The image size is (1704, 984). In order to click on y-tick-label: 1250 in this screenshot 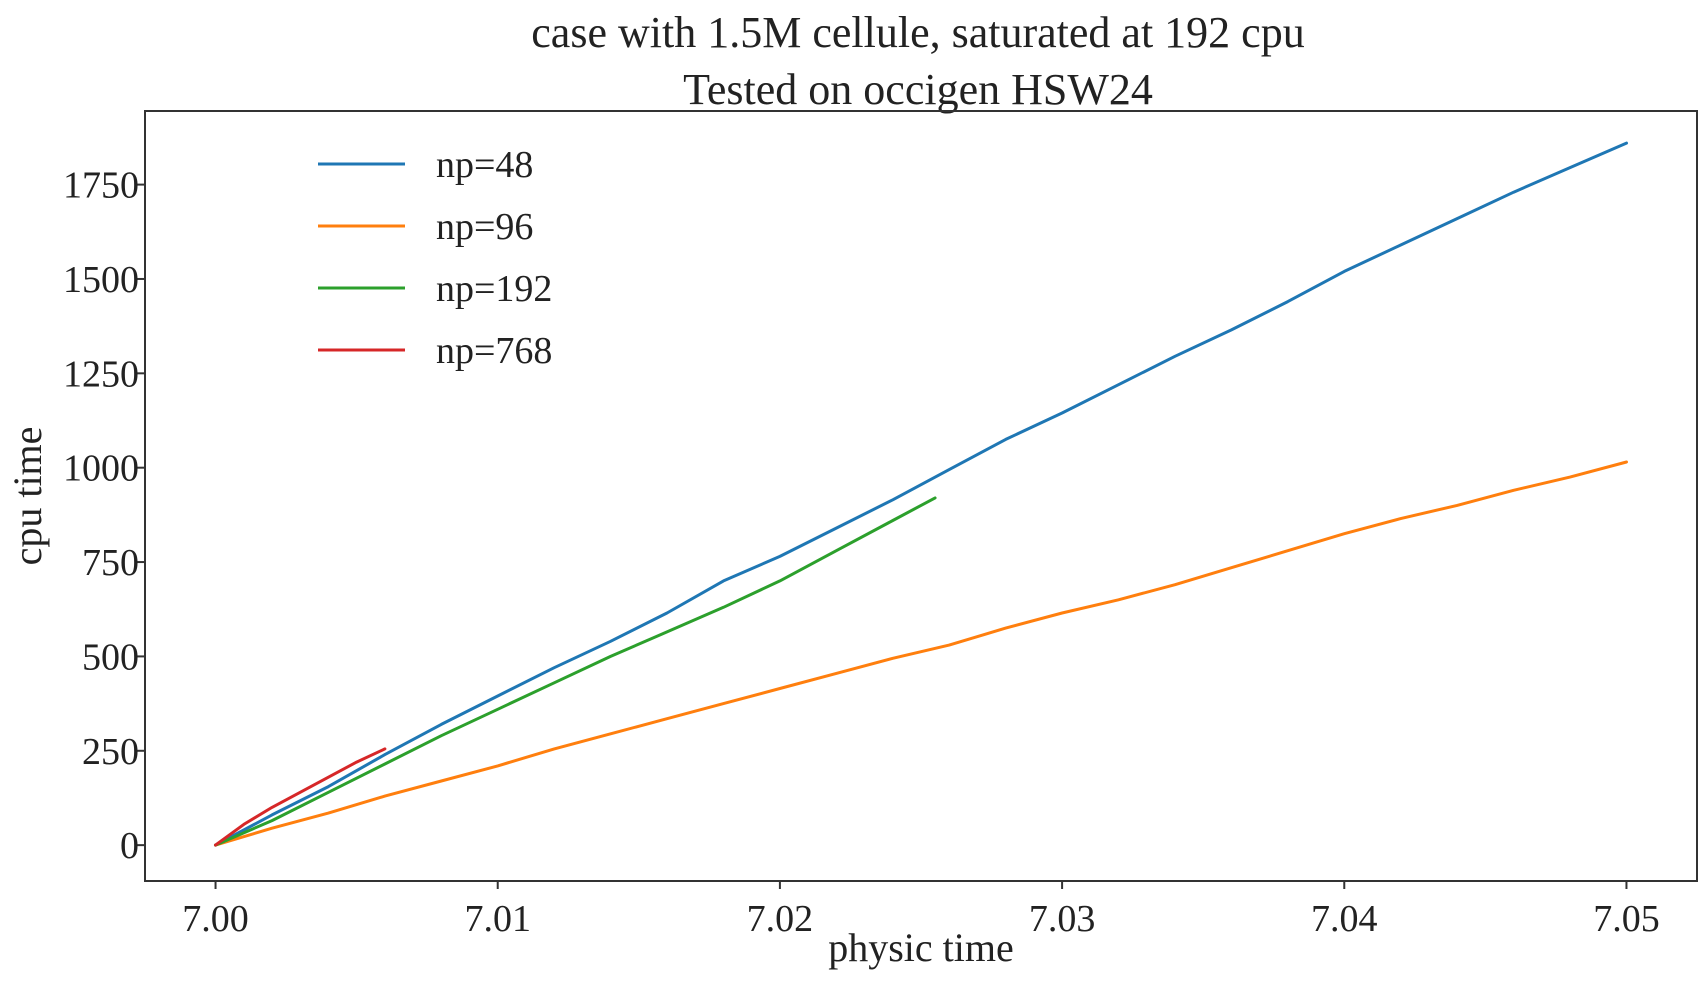, I will do `click(101, 374)`.